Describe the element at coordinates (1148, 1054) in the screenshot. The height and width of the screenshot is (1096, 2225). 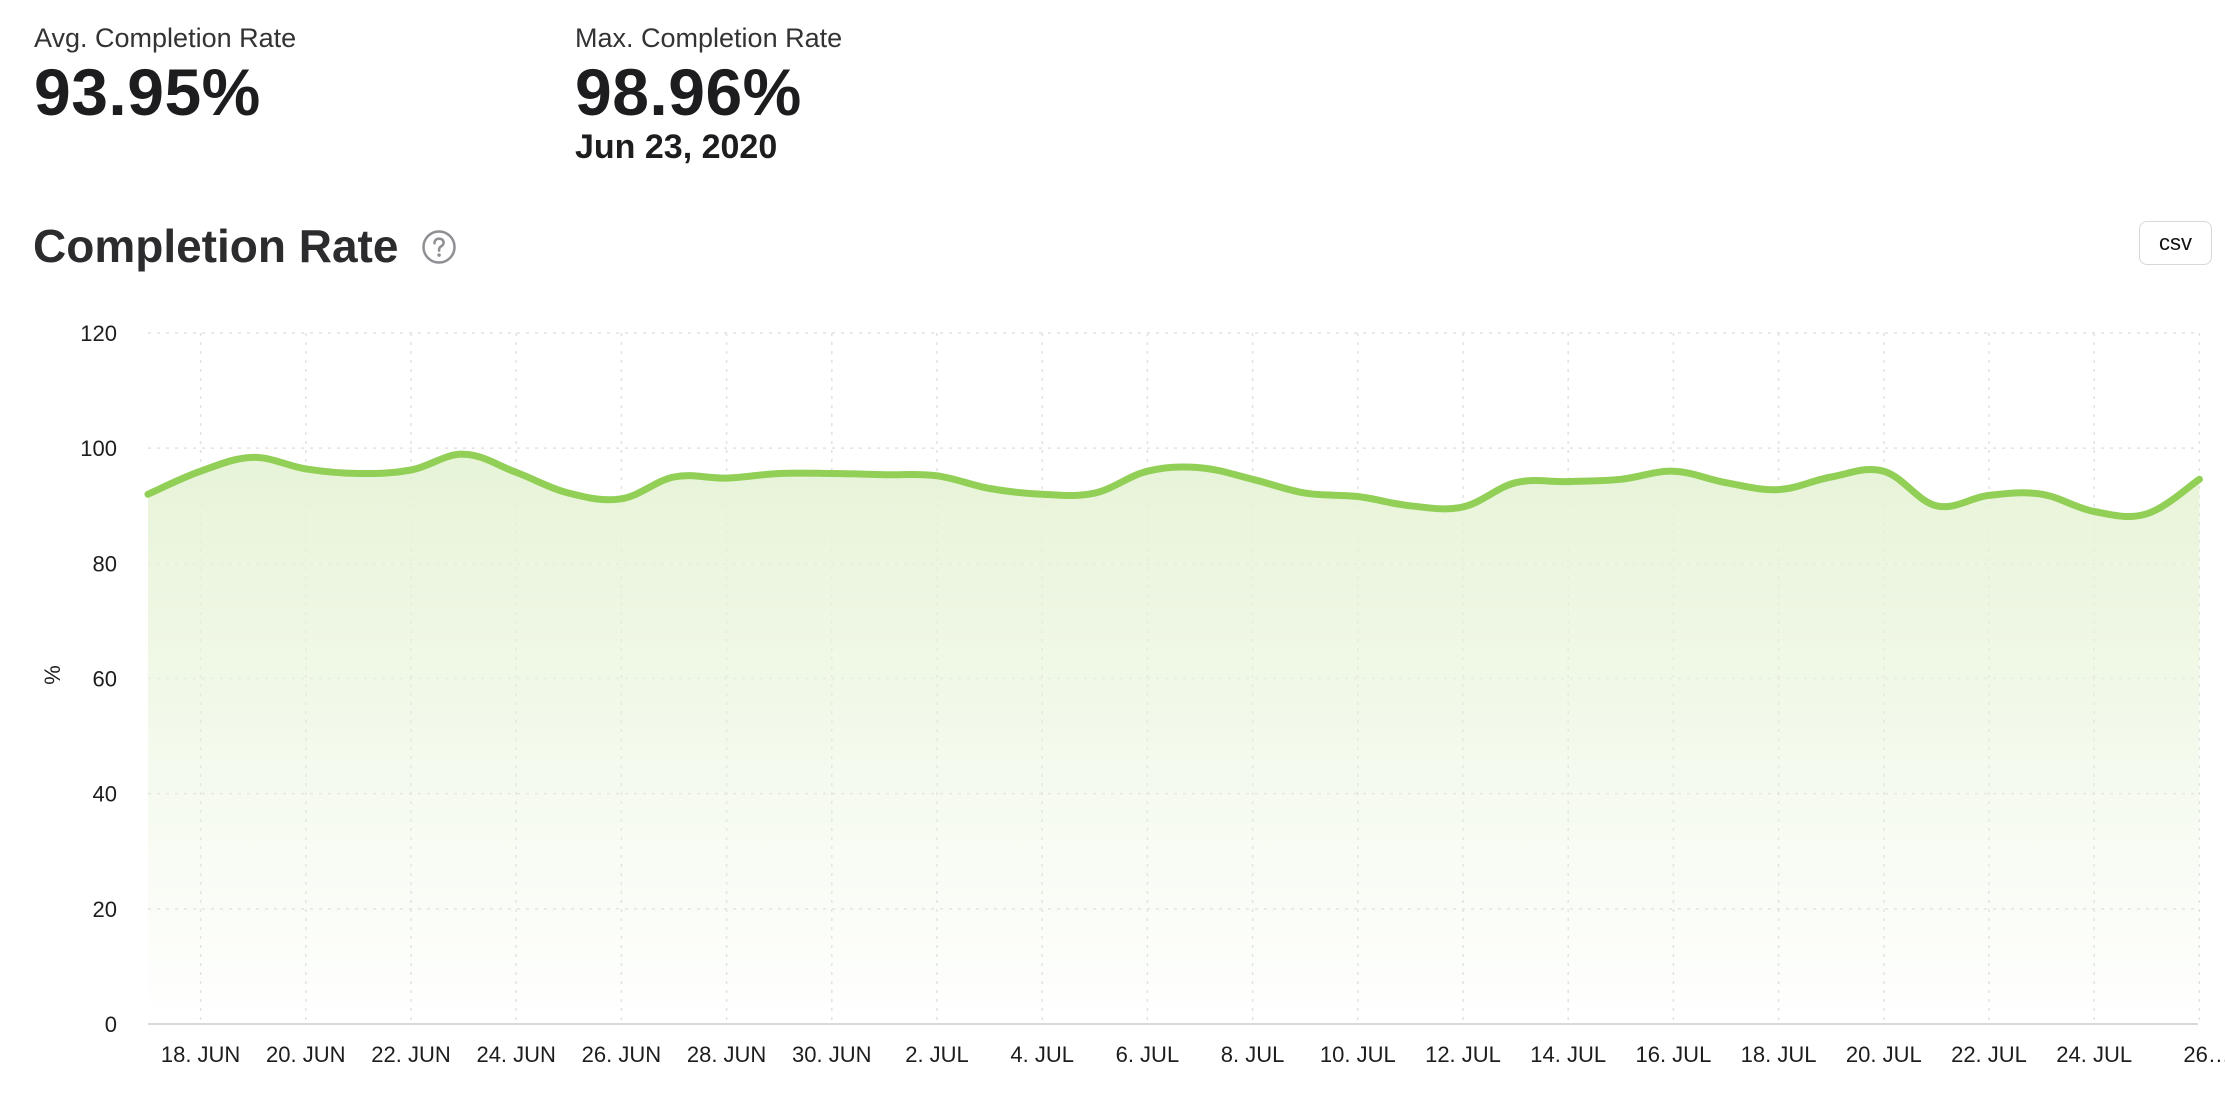
I see `x-tick-label: 6. JUL` at that location.